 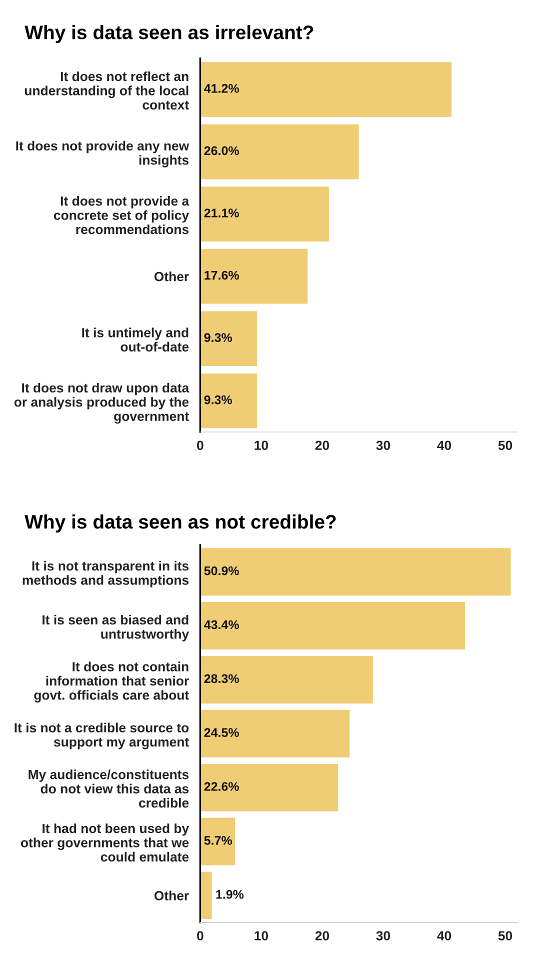 What do you see at coordinates (101, 736) in the screenshot?
I see `y-tick-label: It is not a credible source to support my argument` at bounding box center [101, 736].